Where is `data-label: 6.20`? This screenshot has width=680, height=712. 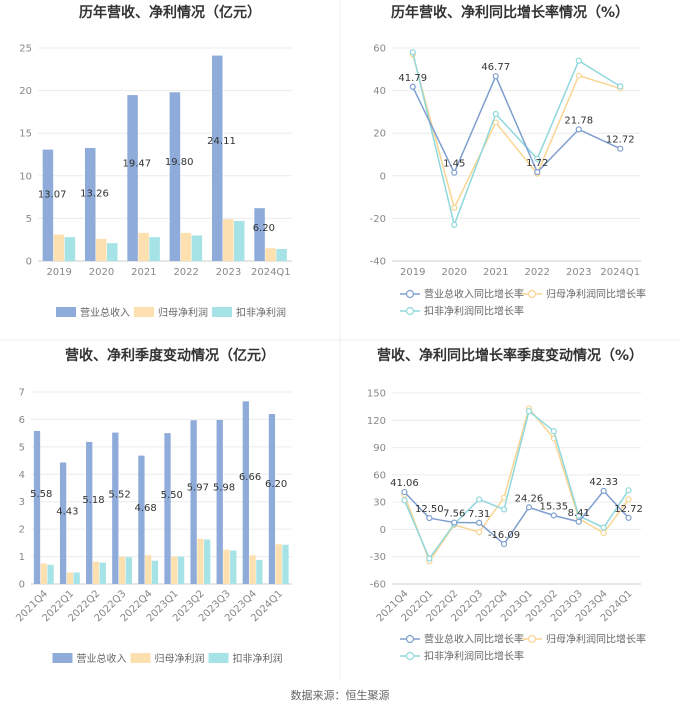
data-label: 6.20 is located at coordinates (276, 484).